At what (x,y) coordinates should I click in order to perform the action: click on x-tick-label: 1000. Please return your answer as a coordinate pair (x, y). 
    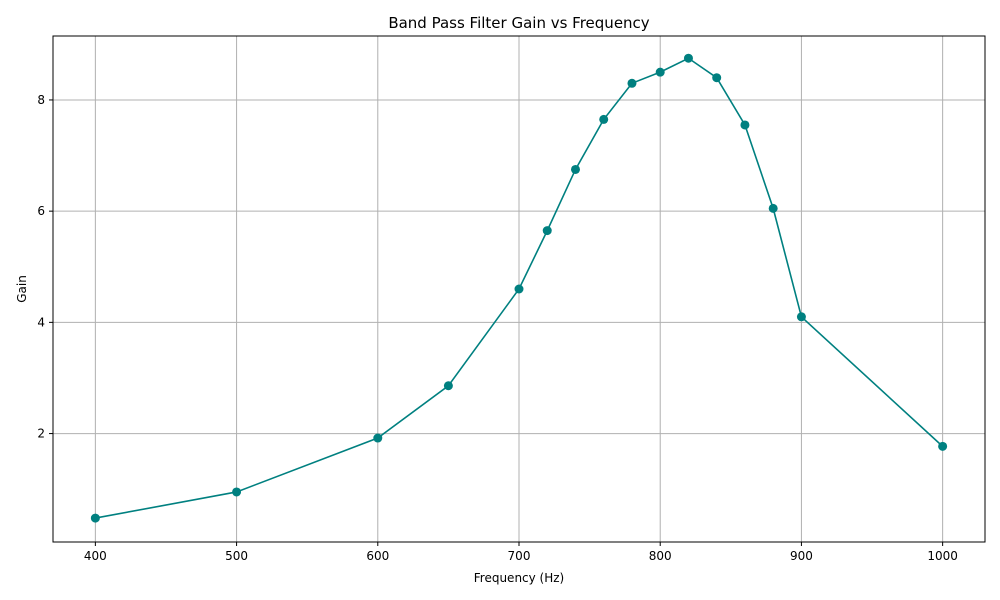
    Looking at the image, I should click on (942, 556).